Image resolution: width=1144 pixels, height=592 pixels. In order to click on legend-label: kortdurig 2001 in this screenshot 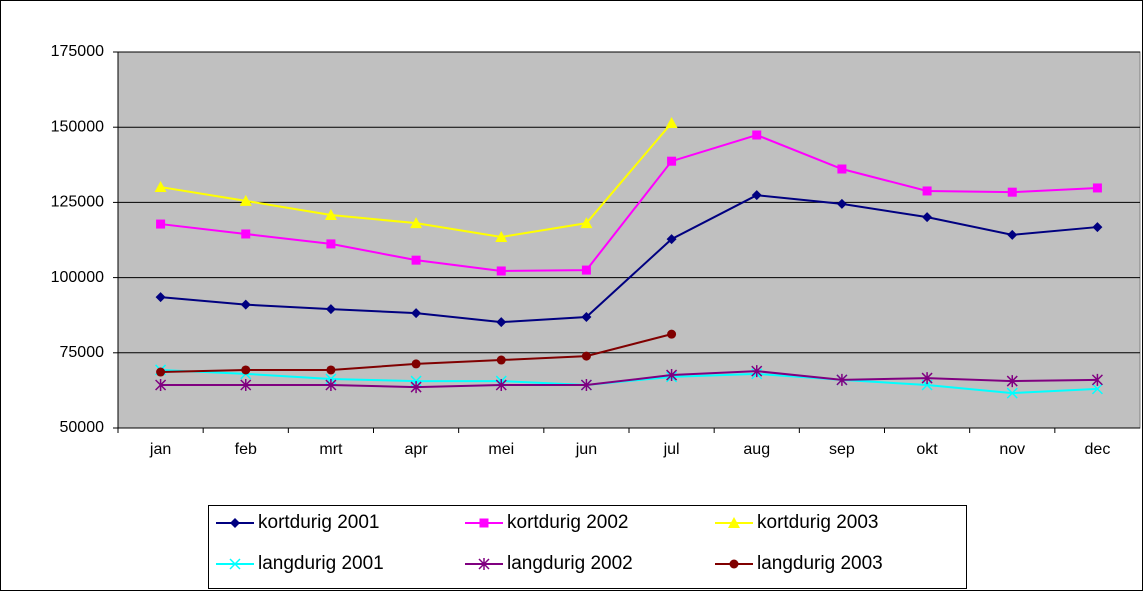, I will do `click(318, 522)`.